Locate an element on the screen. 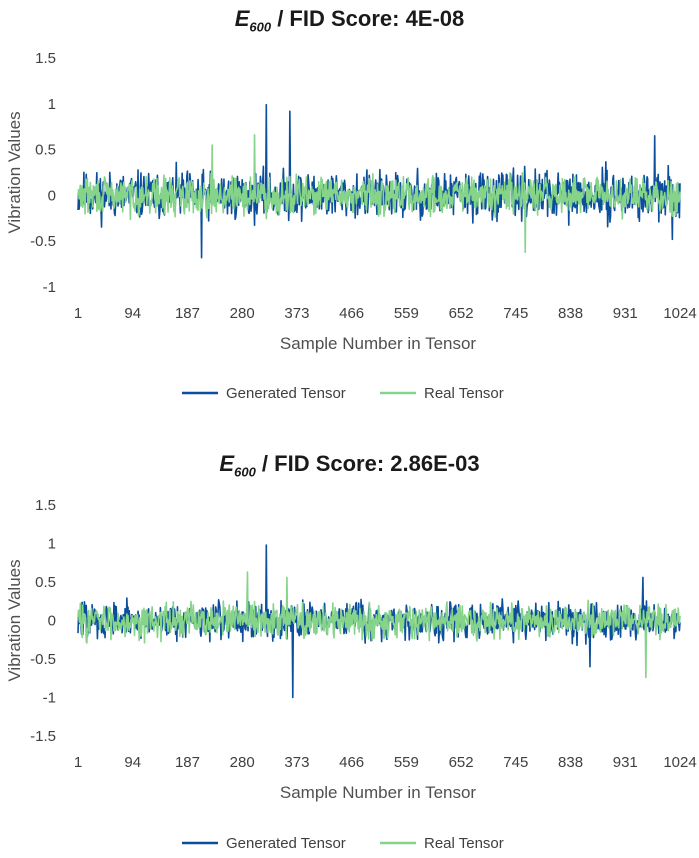 The width and height of the screenshot is (699, 858). y-tick-label: -1.5 is located at coordinates (43, 736).